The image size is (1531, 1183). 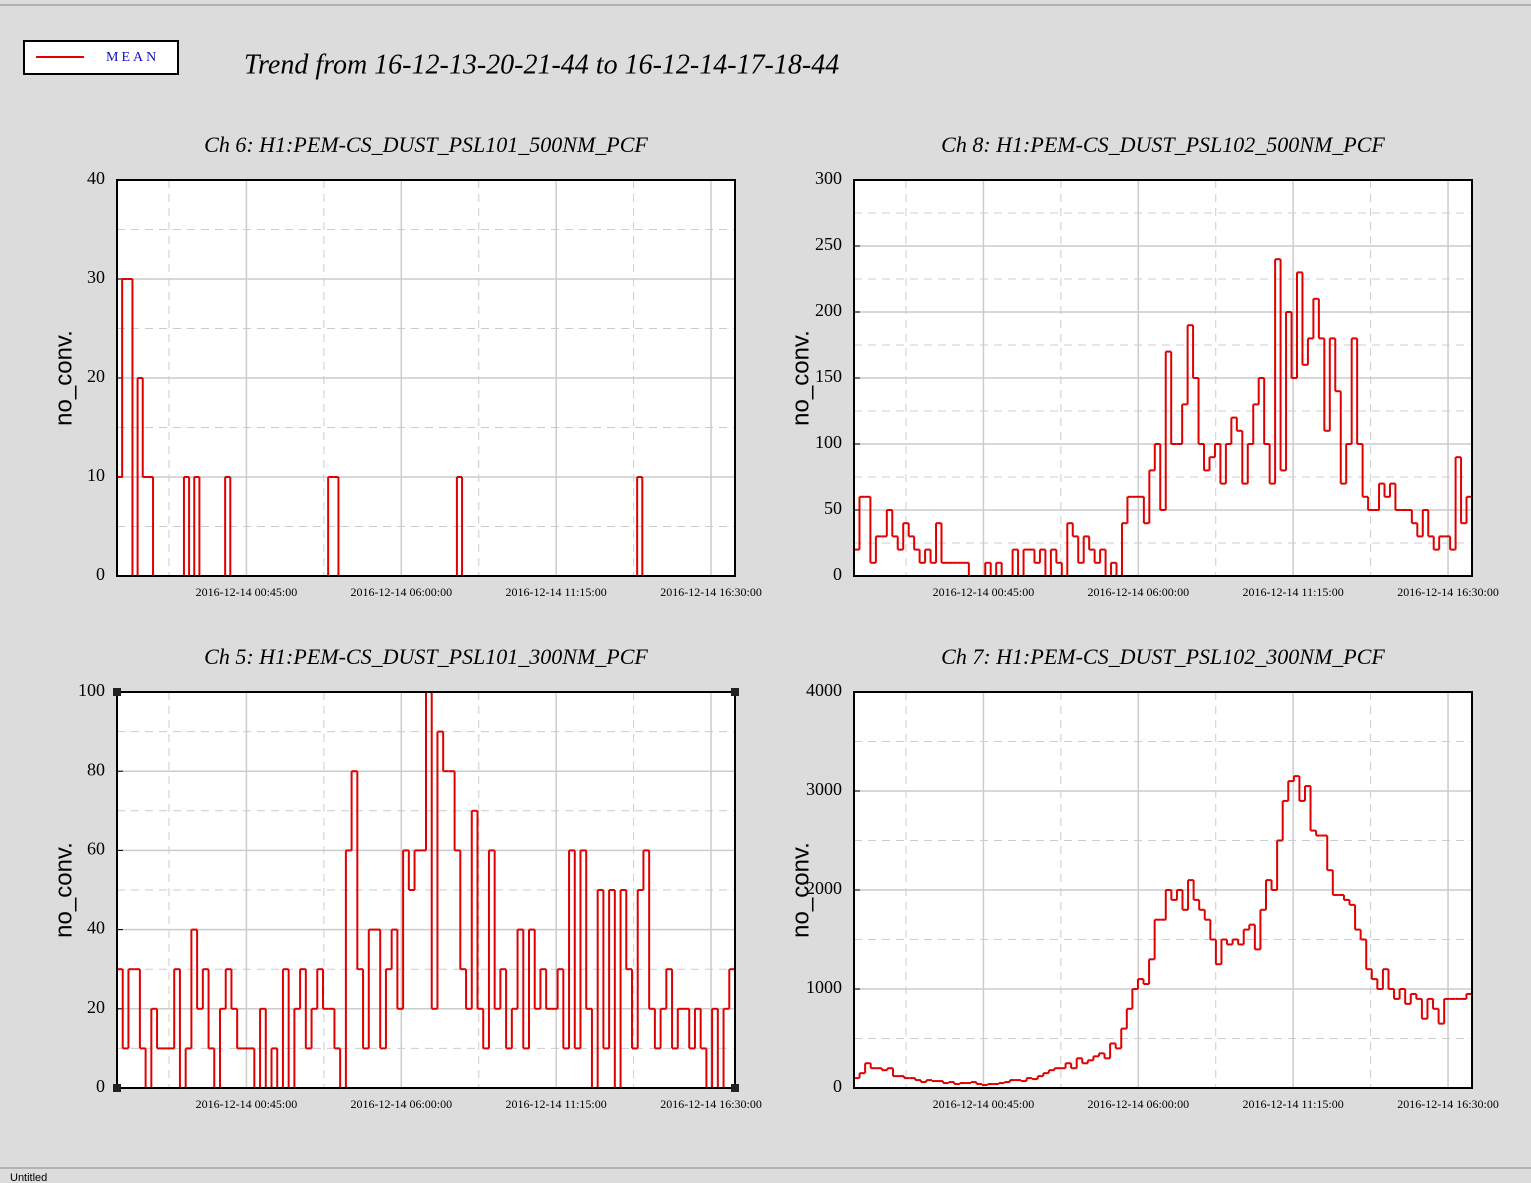 What do you see at coordinates (824, 987) in the screenshot?
I see `y-tick-label: 1000` at bounding box center [824, 987].